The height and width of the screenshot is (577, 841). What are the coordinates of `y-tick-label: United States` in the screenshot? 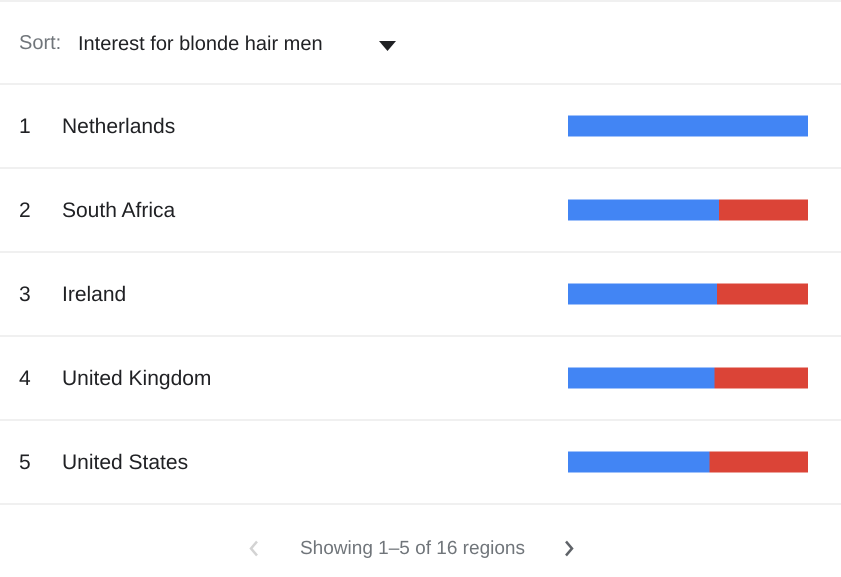 It's located at (125, 462).